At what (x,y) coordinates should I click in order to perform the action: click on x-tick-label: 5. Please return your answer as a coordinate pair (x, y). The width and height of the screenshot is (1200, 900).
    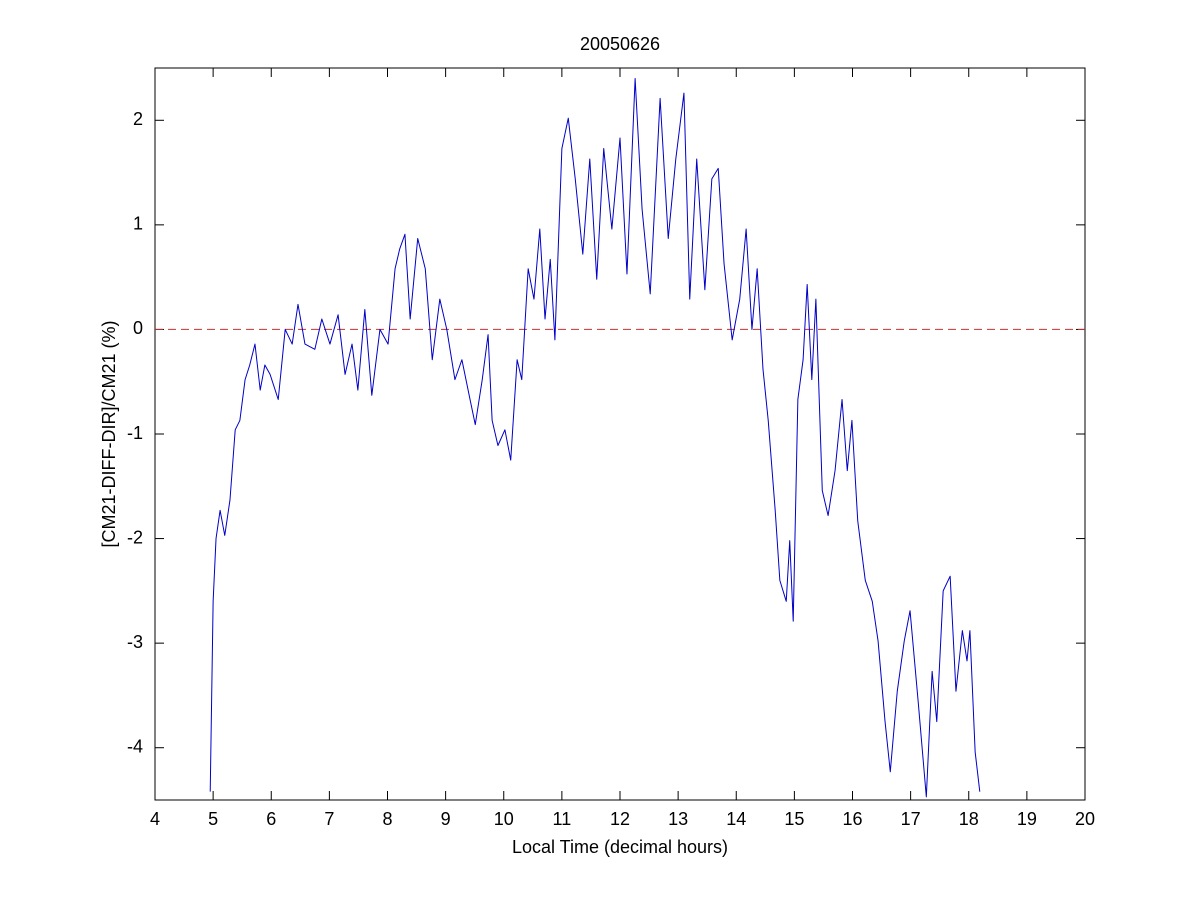
    Looking at the image, I should click on (213, 819).